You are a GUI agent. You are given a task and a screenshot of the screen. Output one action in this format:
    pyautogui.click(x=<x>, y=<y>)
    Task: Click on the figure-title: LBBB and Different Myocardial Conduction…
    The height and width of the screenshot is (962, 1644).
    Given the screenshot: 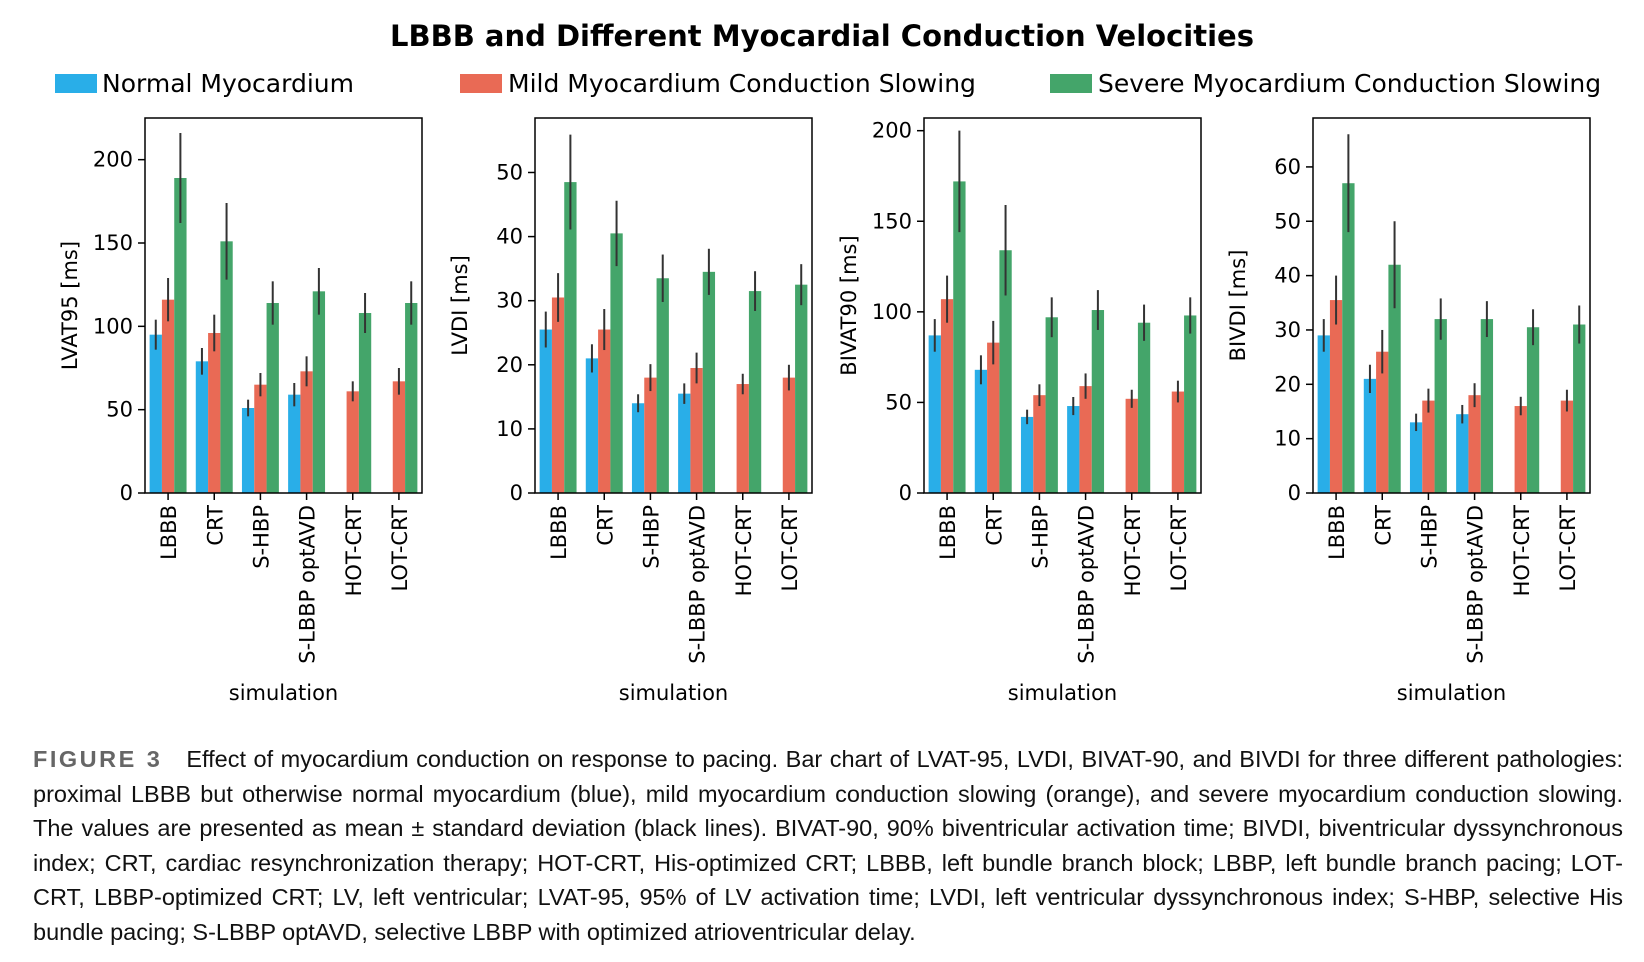 What is the action you would take?
    pyautogui.click(x=822, y=36)
    